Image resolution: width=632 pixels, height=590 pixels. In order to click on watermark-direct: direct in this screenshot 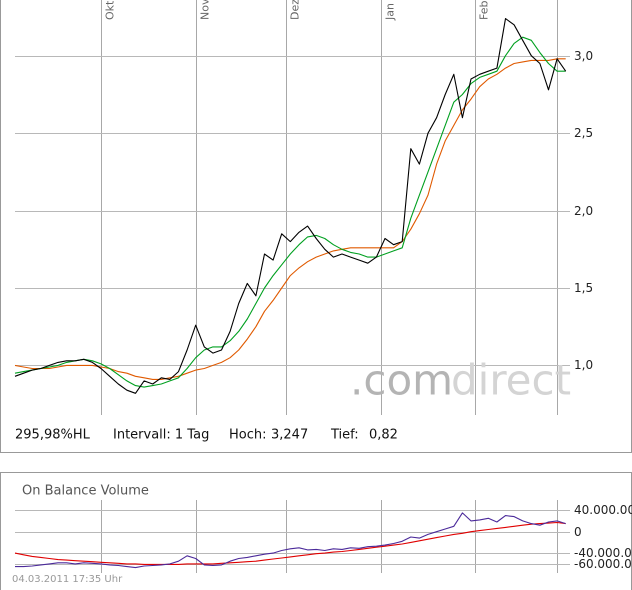, I will do `click(511, 380)`.